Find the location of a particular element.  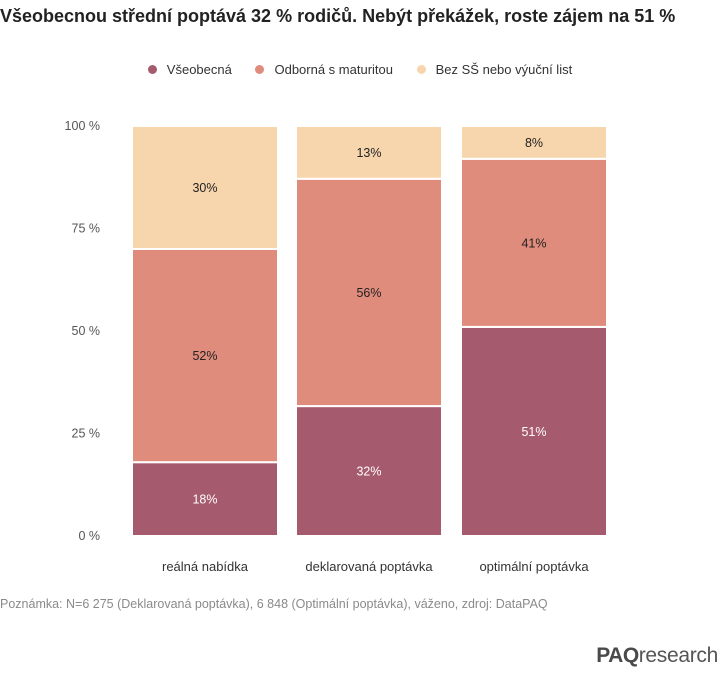

data-label-odborna: 52% is located at coordinates (204, 356).